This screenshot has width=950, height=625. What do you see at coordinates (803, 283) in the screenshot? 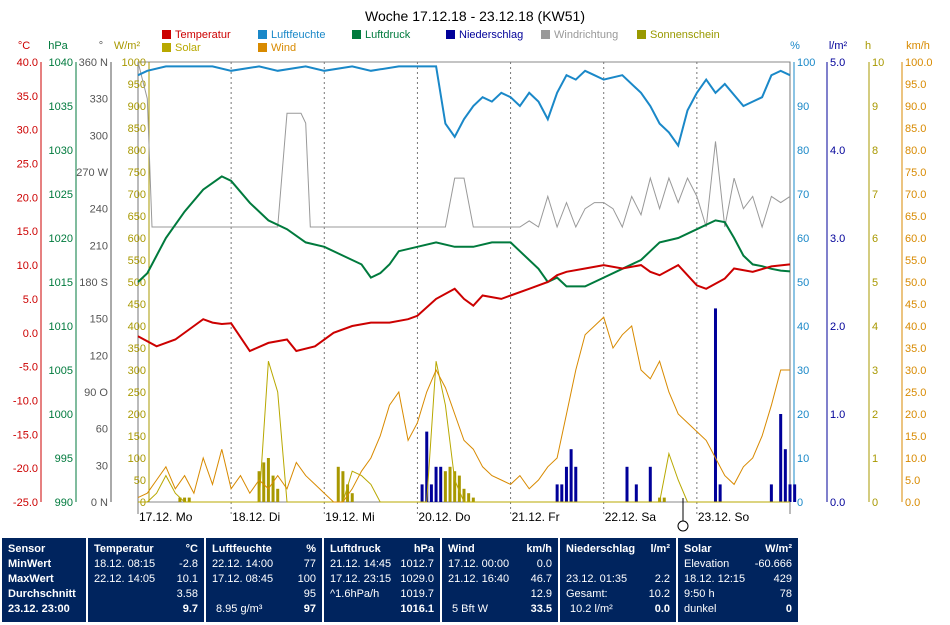
I see `humidity-tick-5: 50` at bounding box center [803, 283].